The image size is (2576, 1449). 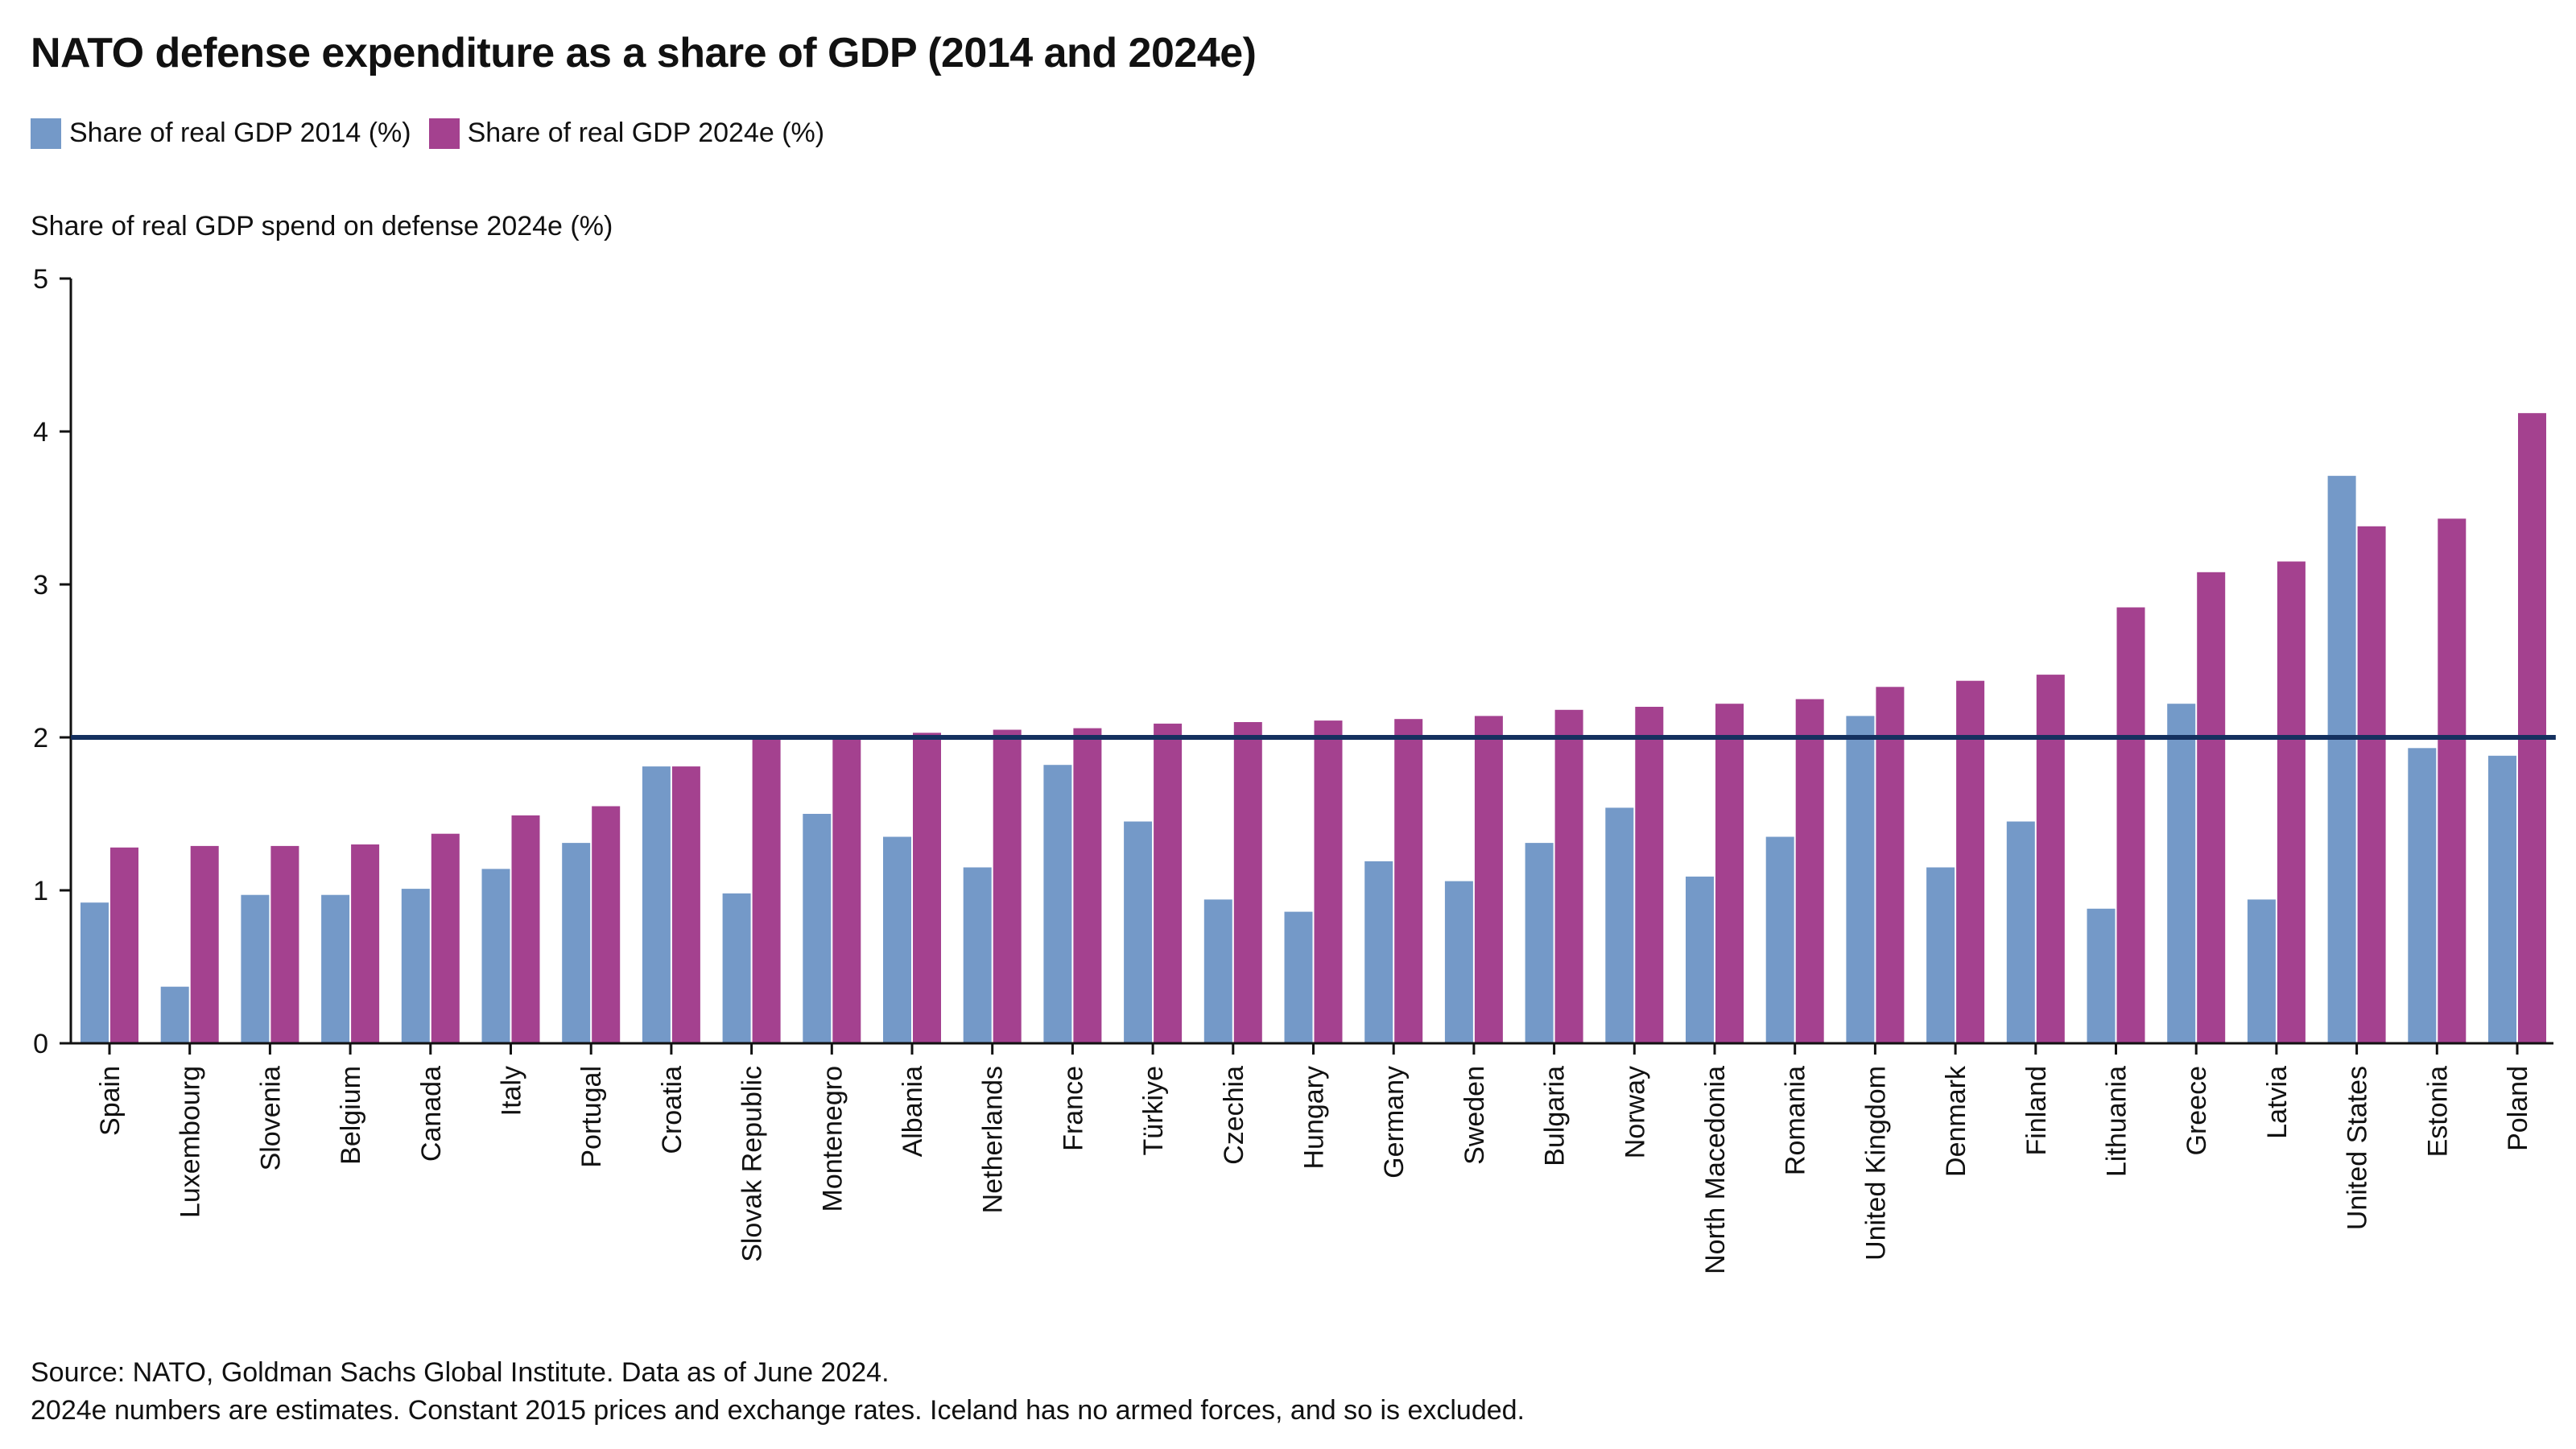 What do you see at coordinates (1474, 1115) in the screenshot?
I see `x-tick-label-sweden: Sweden` at bounding box center [1474, 1115].